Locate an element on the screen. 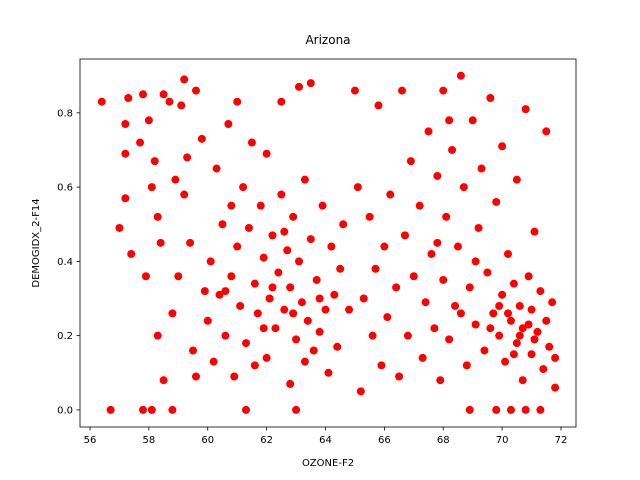 Image resolution: width=640 pixels, height=480 pixels. x-tick-label: 62 is located at coordinates (266, 440).